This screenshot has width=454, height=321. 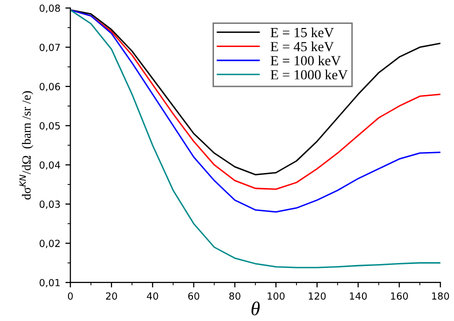 I want to click on y-tick-label: 0,08, so click(x=50, y=8).